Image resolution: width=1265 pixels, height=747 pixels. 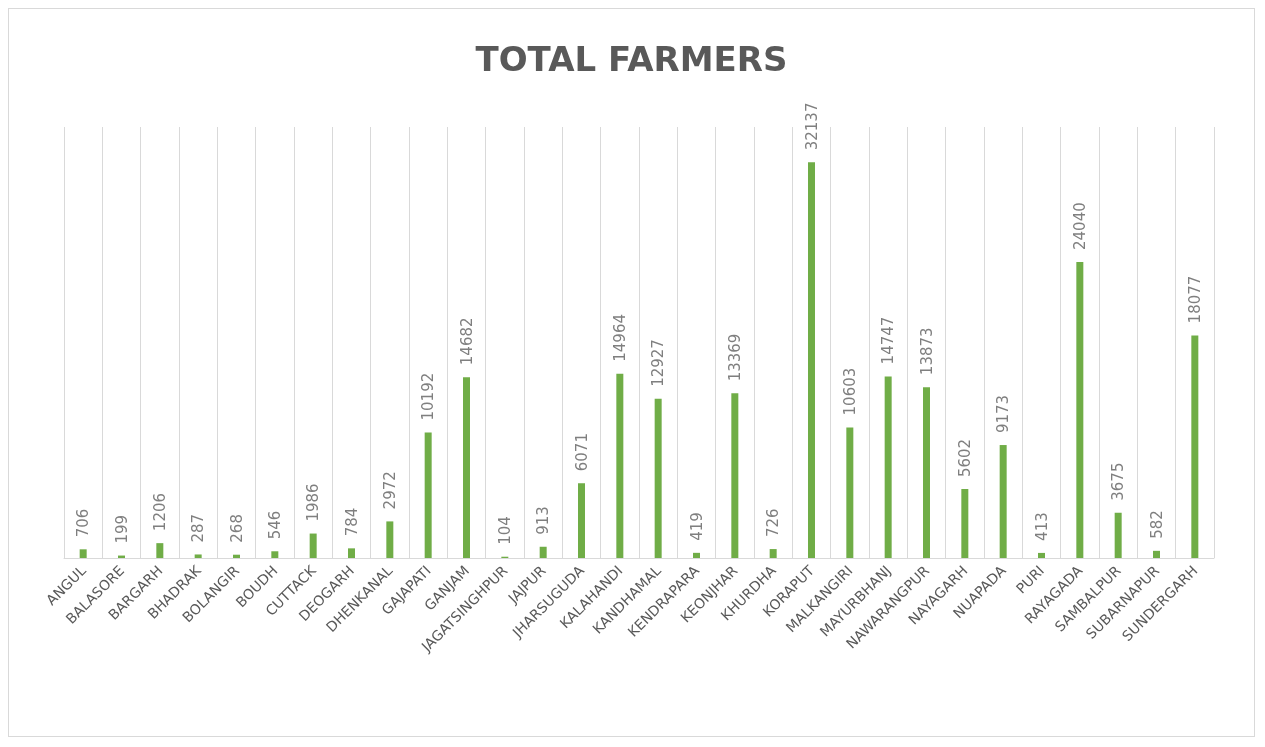 I want to click on data-label: 13873, so click(x=926, y=351).